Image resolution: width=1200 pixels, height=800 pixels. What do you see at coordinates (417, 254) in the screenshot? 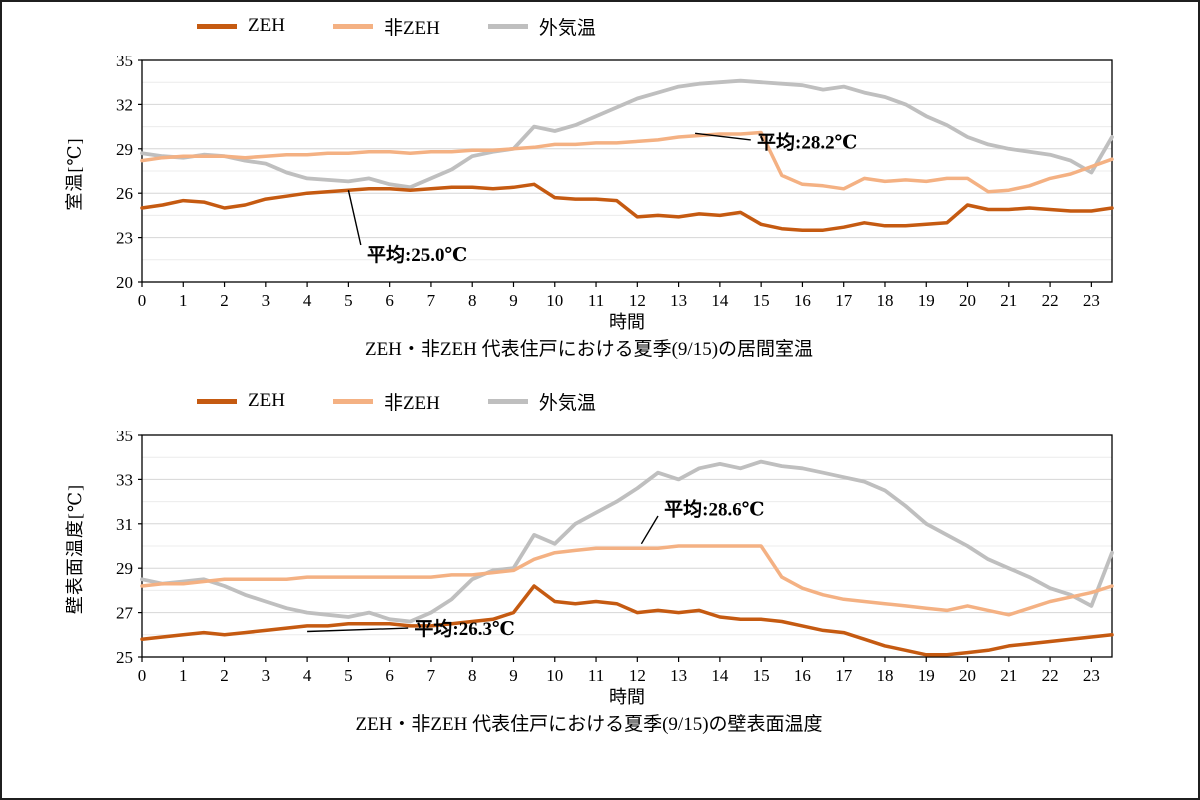
I see `average-annotation: 平均:25.0℃` at bounding box center [417, 254].